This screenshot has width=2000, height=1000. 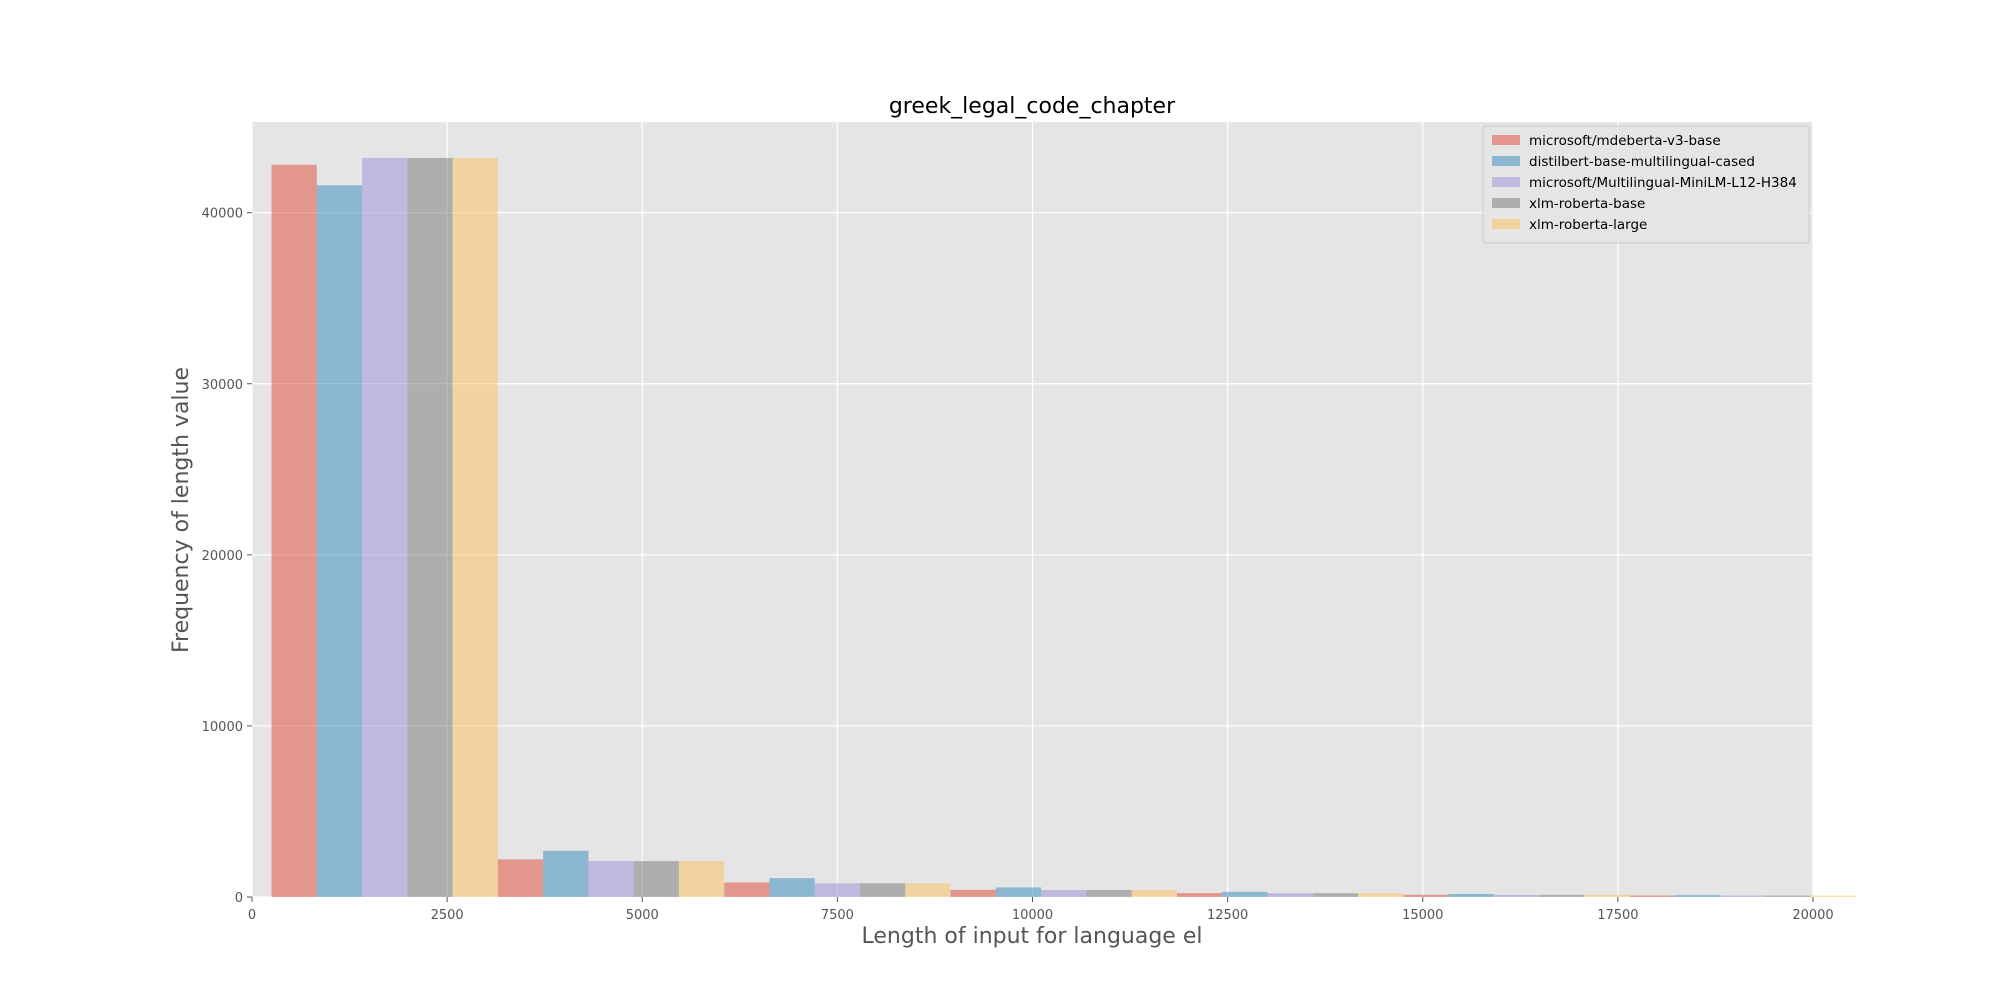 I want to click on y-axis-label: Frequency of length value, so click(x=181, y=510).